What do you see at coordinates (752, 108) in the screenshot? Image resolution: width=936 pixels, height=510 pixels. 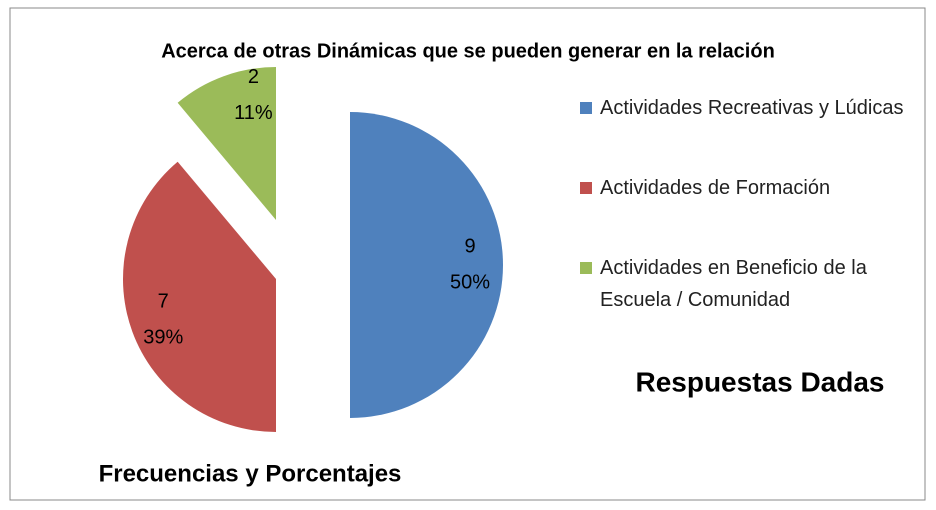 I see `legend-label: Actividades Recreativas y Lúdicas` at bounding box center [752, 108].